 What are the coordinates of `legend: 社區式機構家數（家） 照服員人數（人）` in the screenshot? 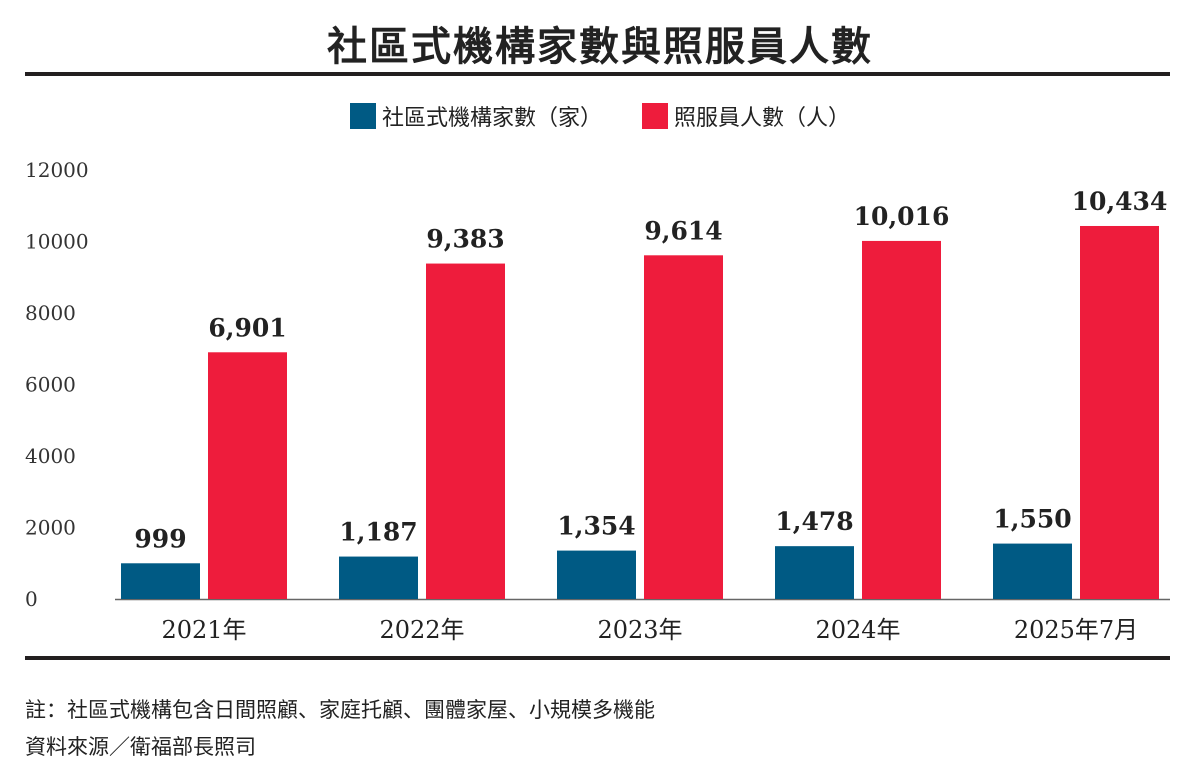 It's located at (600, 116).